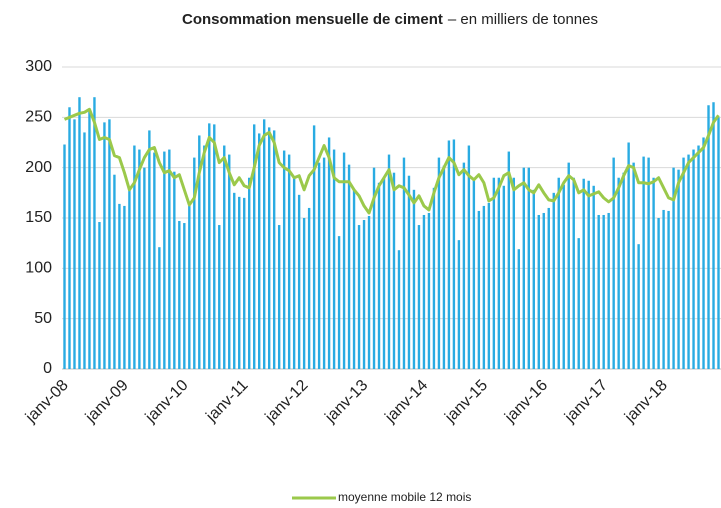 The image size is (721, 508). I want to click on chart-subtitle: – en milliers de tonnes, so click(523, 19).